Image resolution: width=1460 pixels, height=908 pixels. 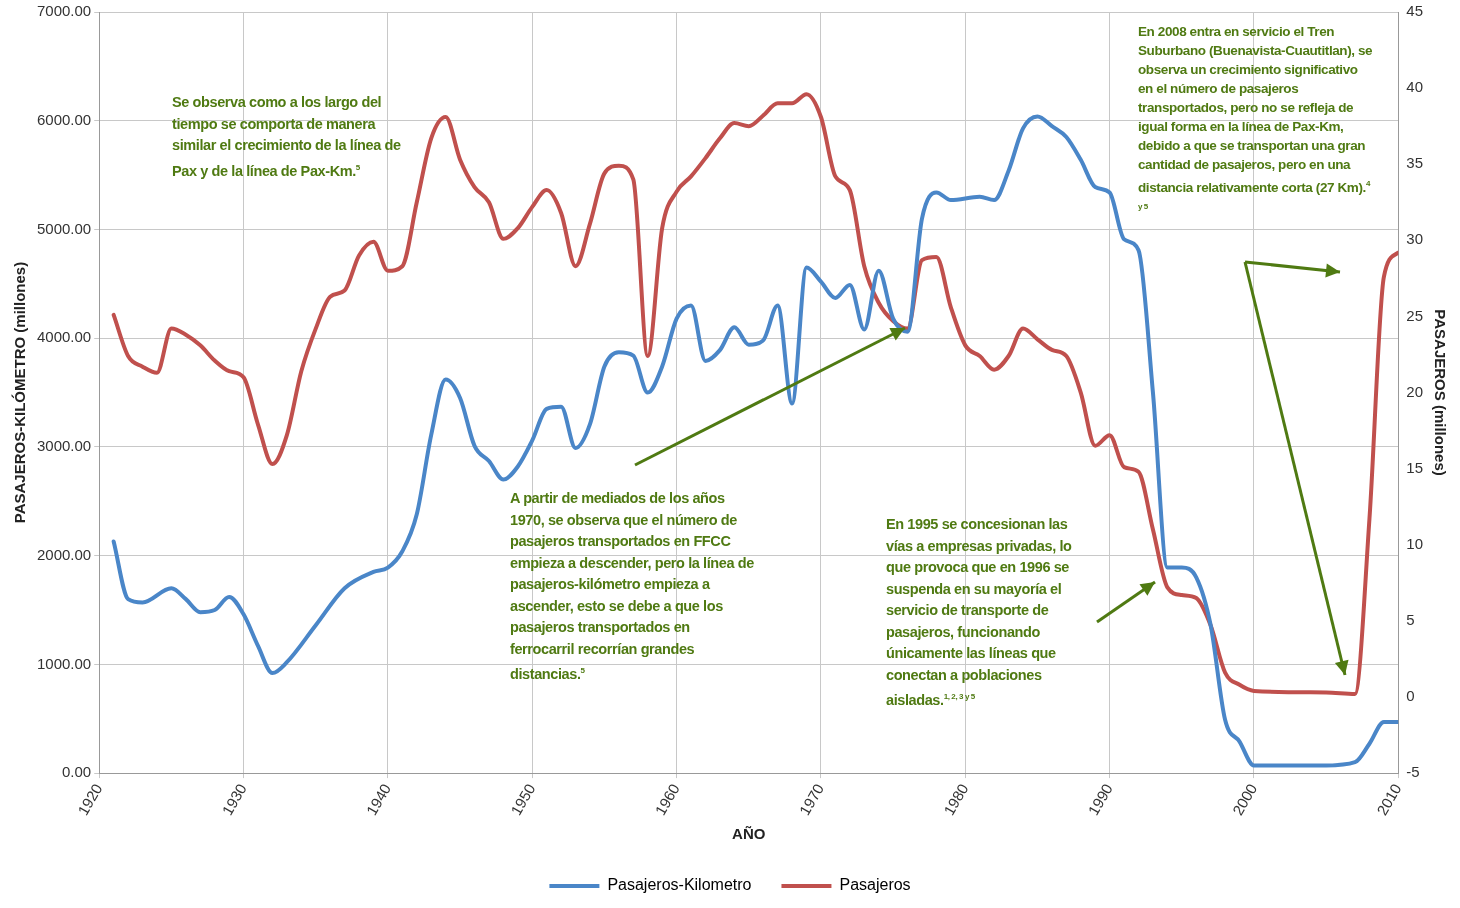 What do you see at coordinates (1414, 239) in the screenshot?
I see `y2-tick-label: 30` at bounding box center [1414, 239].